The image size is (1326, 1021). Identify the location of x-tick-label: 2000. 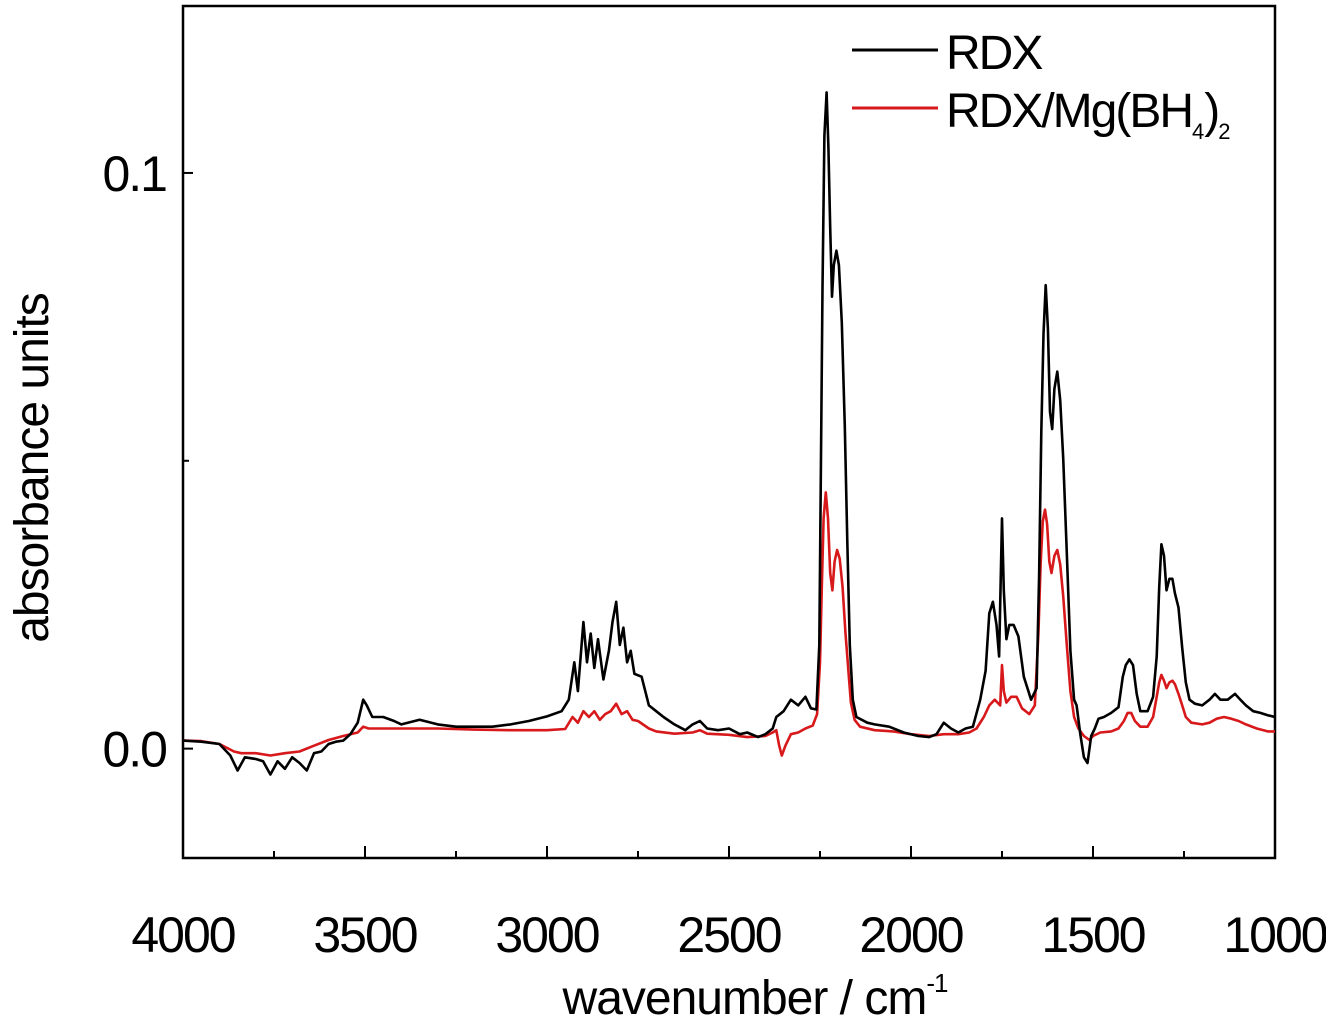
(910, 935).